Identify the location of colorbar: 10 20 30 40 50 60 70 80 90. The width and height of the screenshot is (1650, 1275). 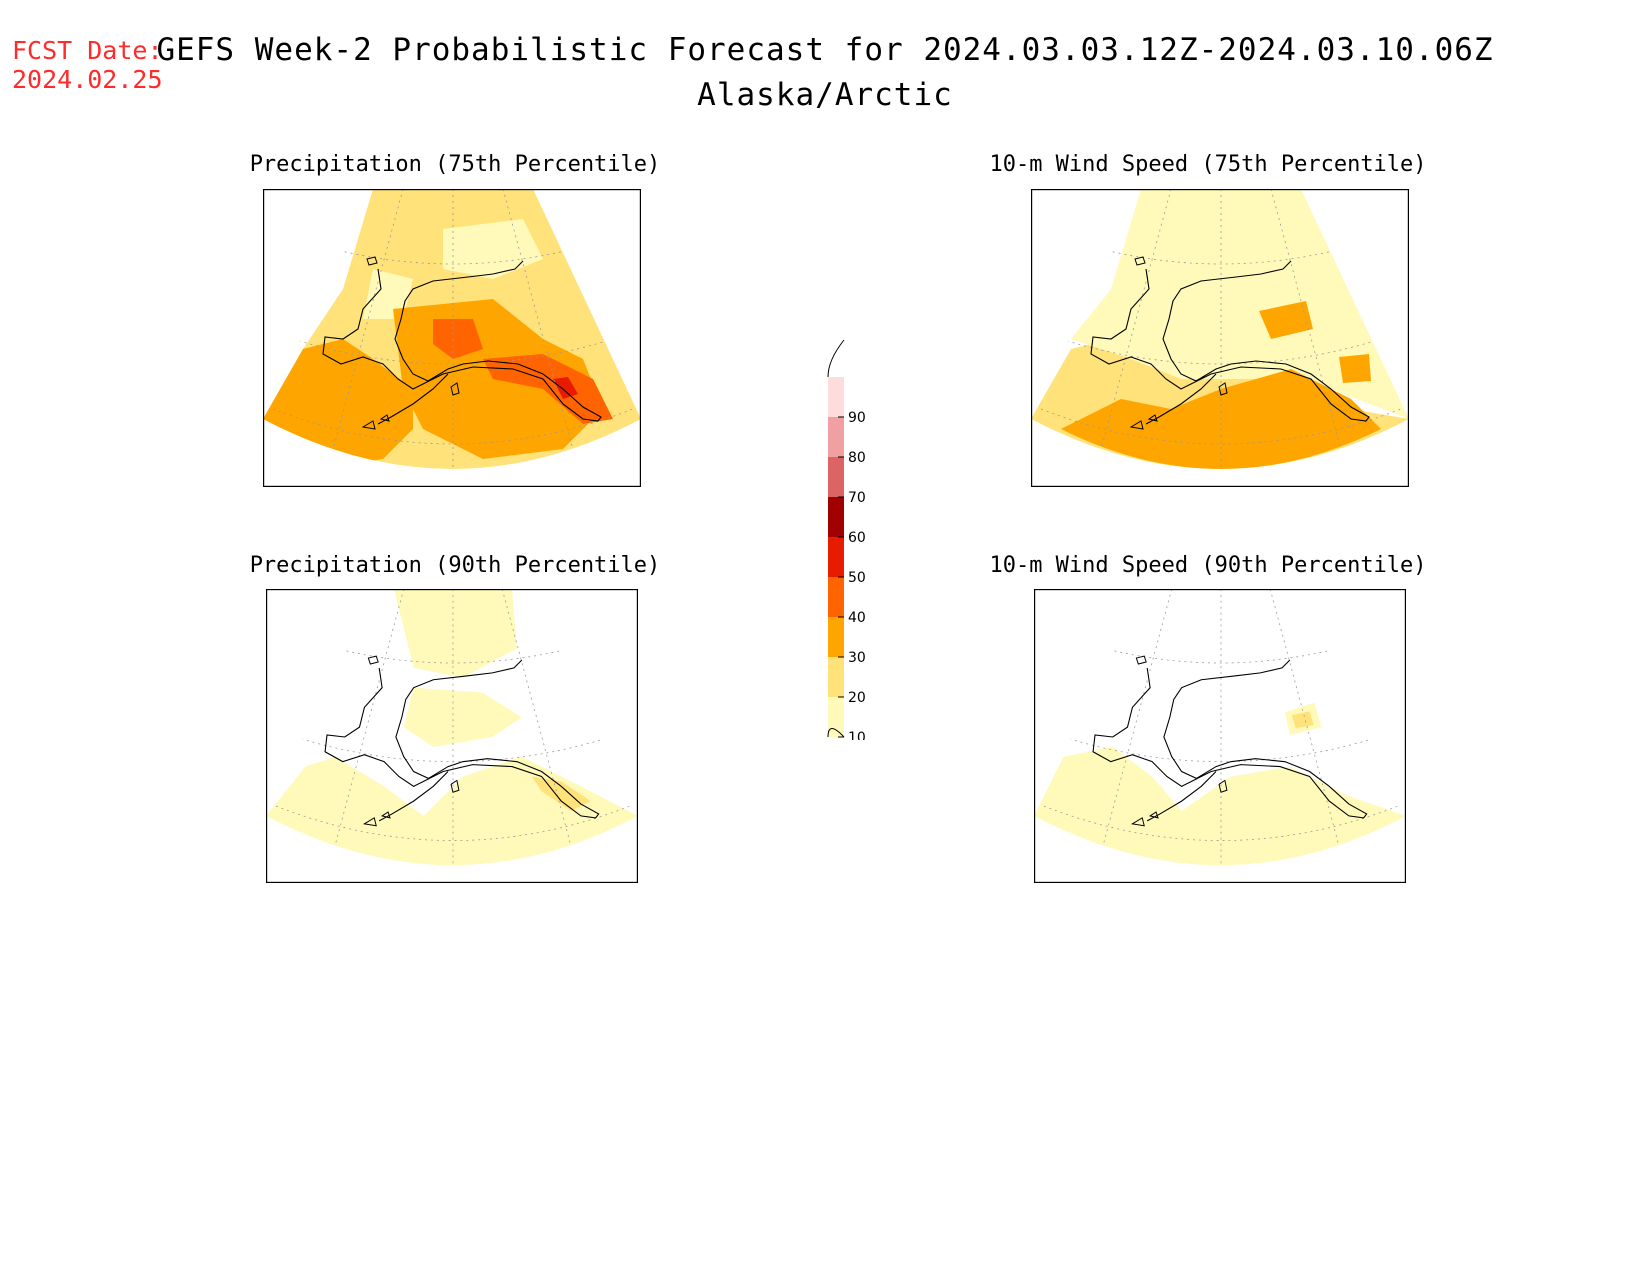
(846, 539).